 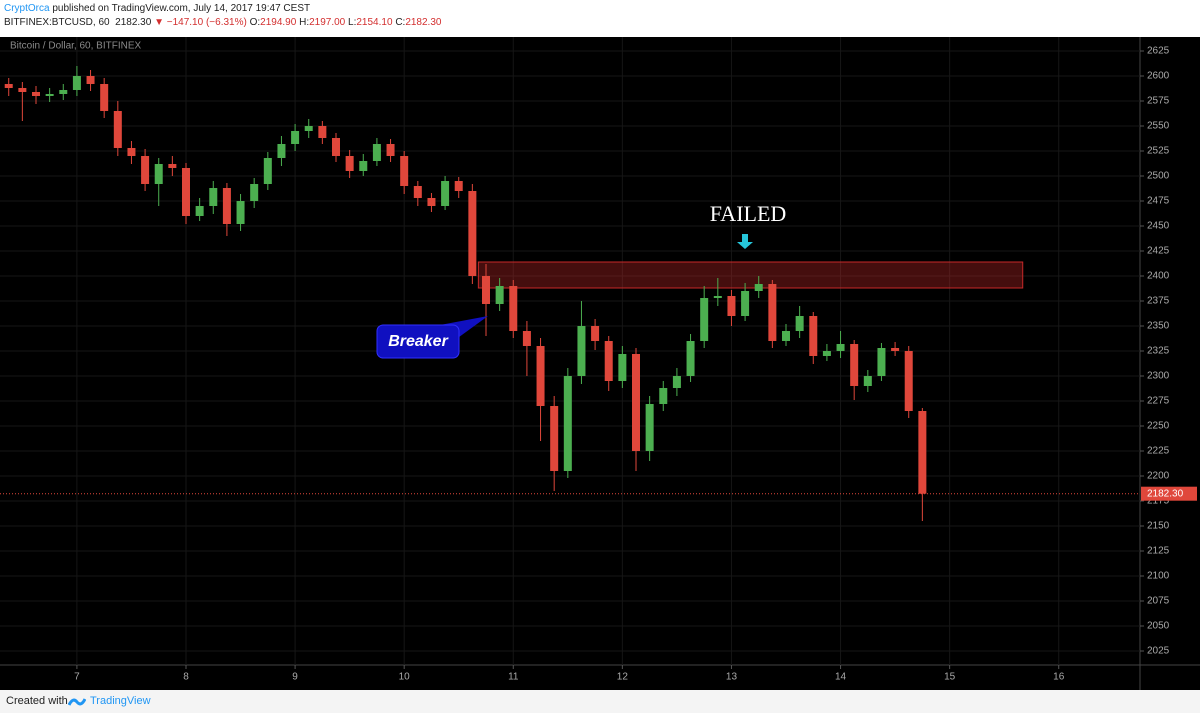 I want to click on x-tick-label: 16, so click(x=1059, y=677).